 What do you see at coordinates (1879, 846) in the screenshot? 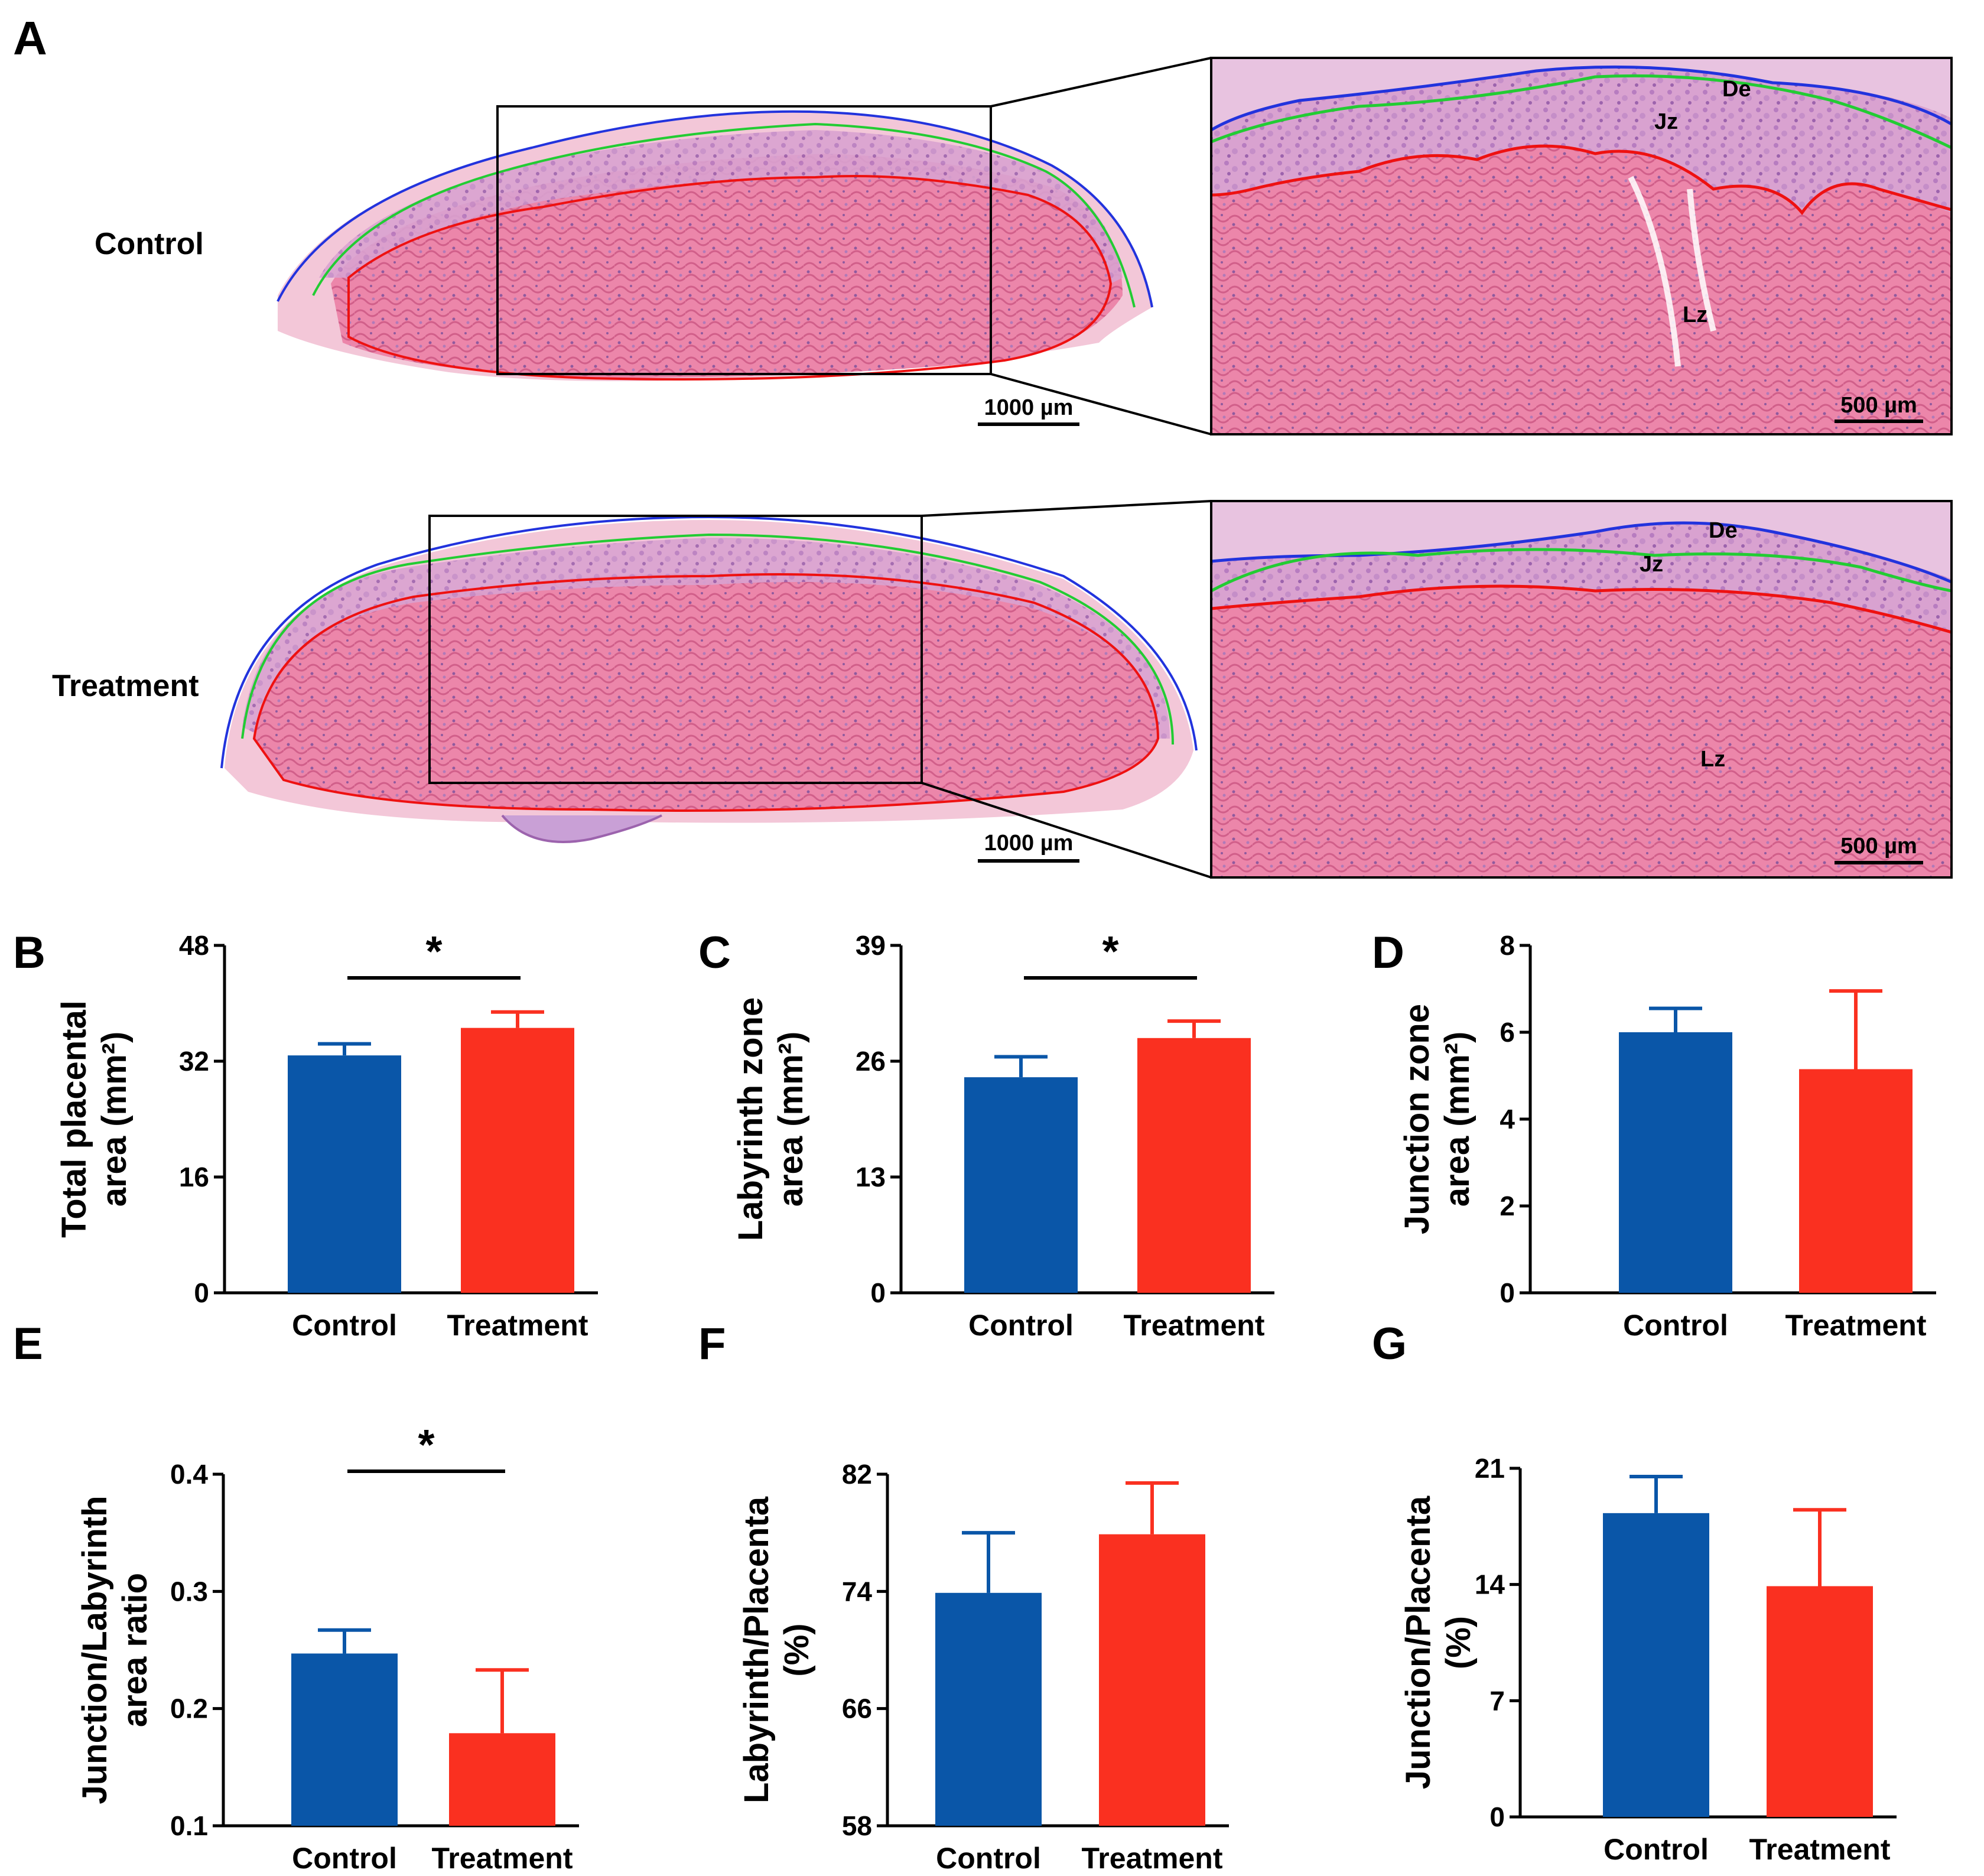
I see `treatment-zoom-scale-label: 500 µm` at bounding box center [1879, 846].